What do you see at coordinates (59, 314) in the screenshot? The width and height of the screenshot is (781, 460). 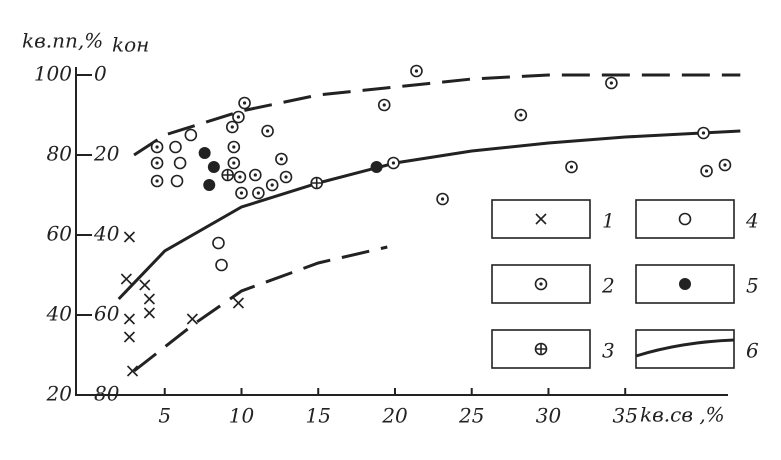 I see `y-tick-label: 40` at bounding box center [59, 314].